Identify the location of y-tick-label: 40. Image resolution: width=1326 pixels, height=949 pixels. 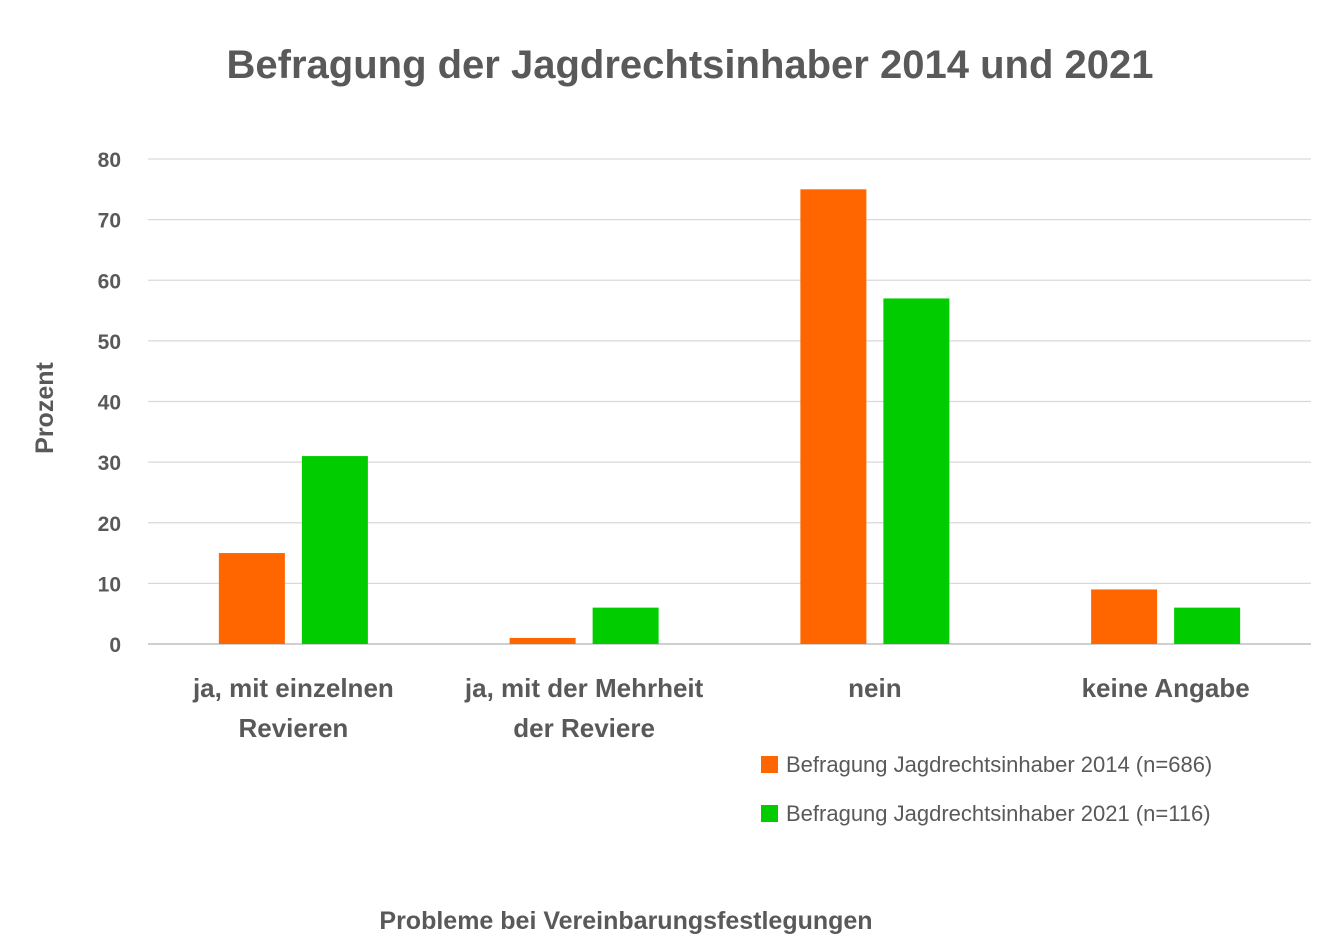
(109, 403).